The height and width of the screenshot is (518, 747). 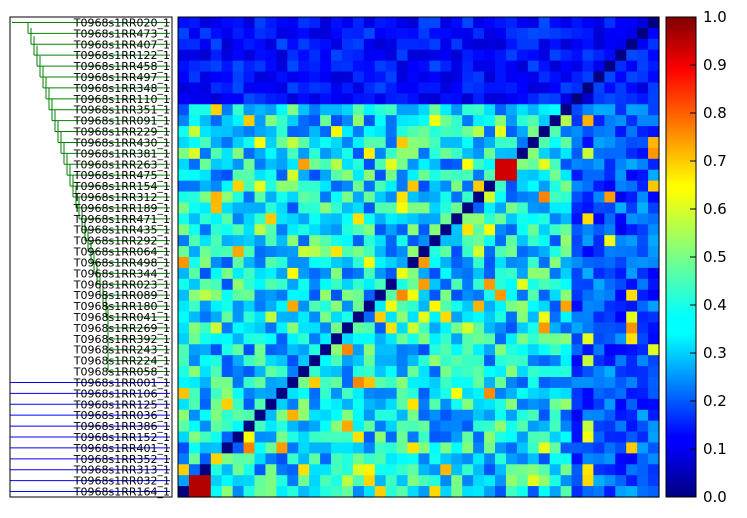 I want to click on row-label: T0968s1RR269_1, so click(x=121, y=328).